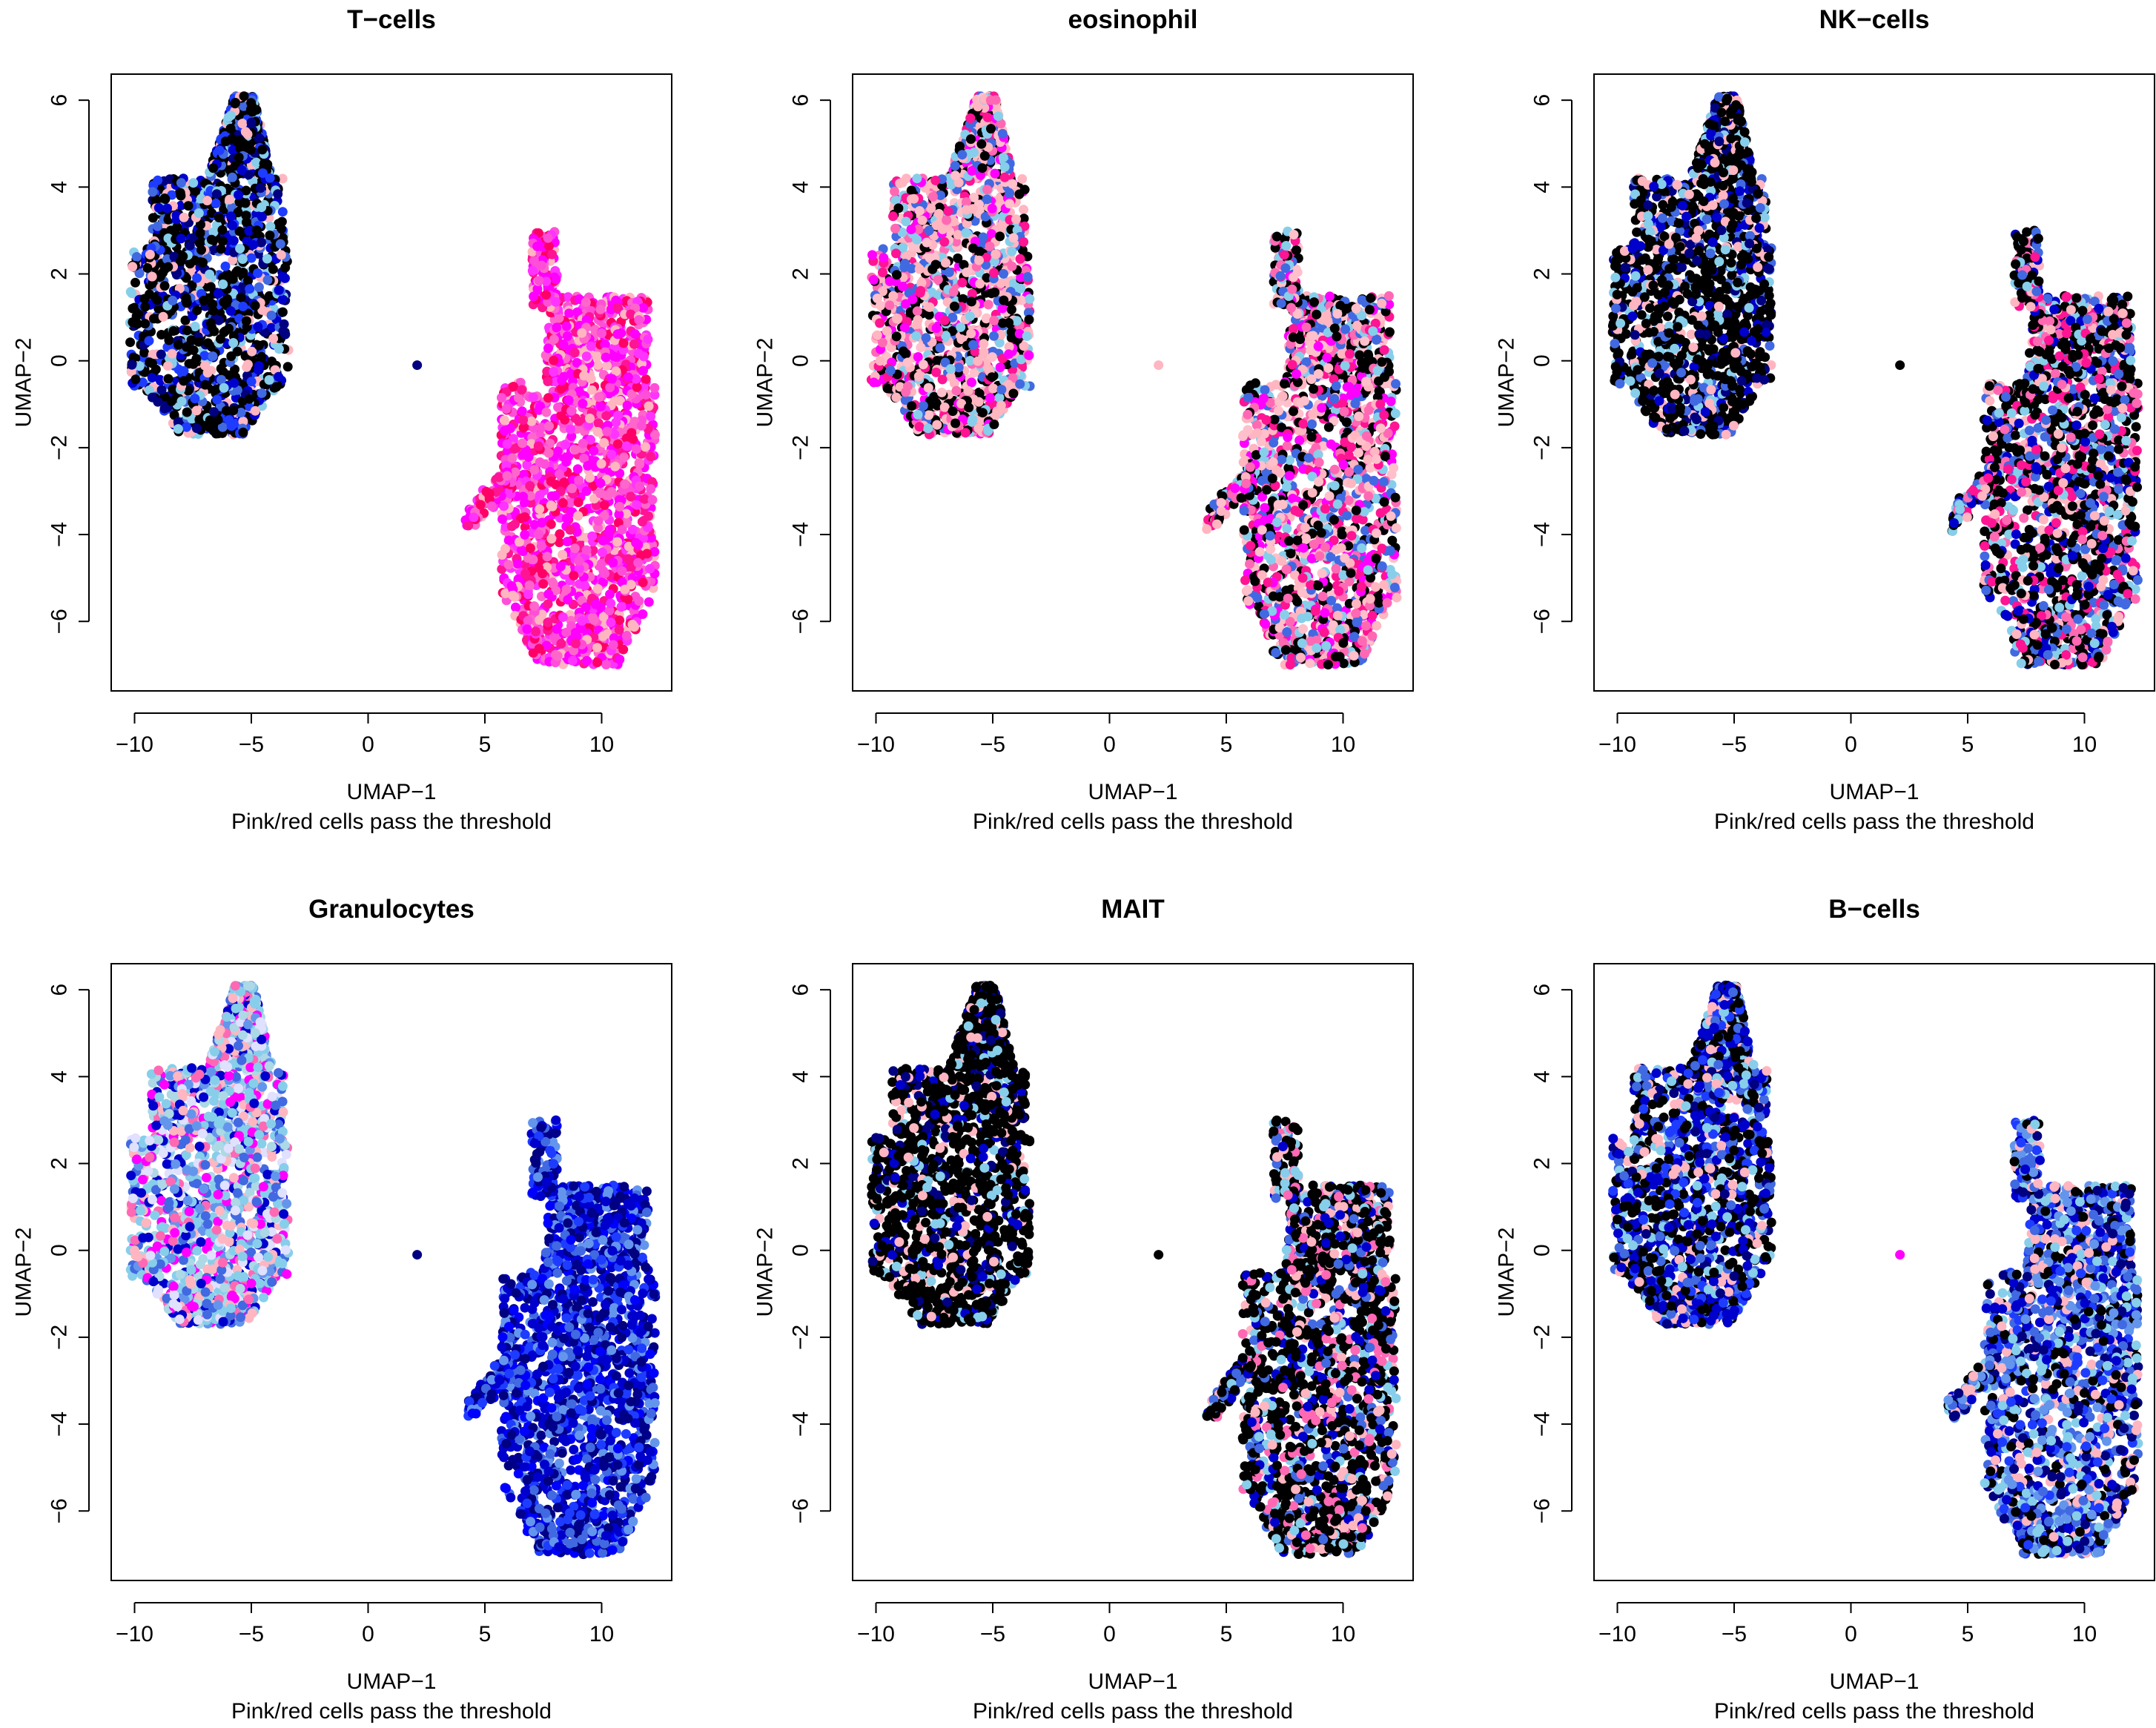 This screenshot has height=1728, width=2156. Describe the element at coordinates (485, 744) in the screenshot. I see `x-tick-label: 5` at that location.